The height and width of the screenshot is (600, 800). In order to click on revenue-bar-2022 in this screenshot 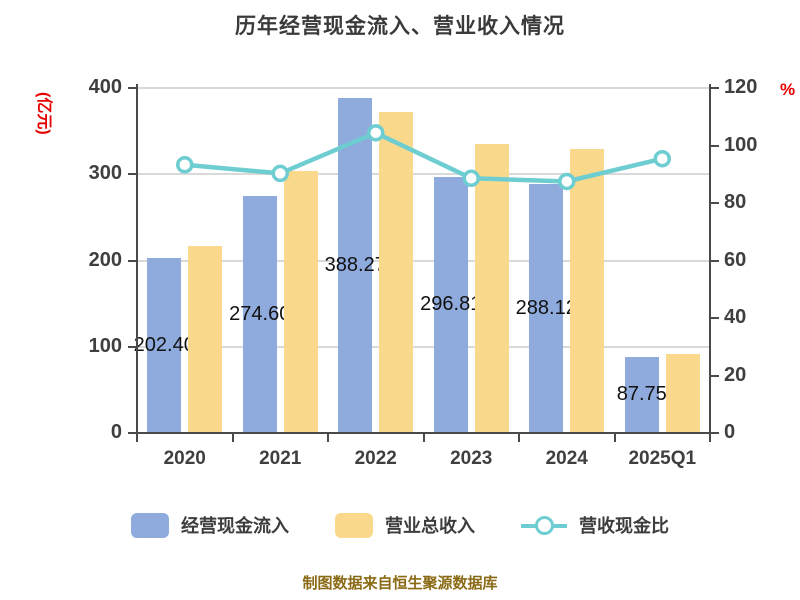, I will do `click(396, 272)`.